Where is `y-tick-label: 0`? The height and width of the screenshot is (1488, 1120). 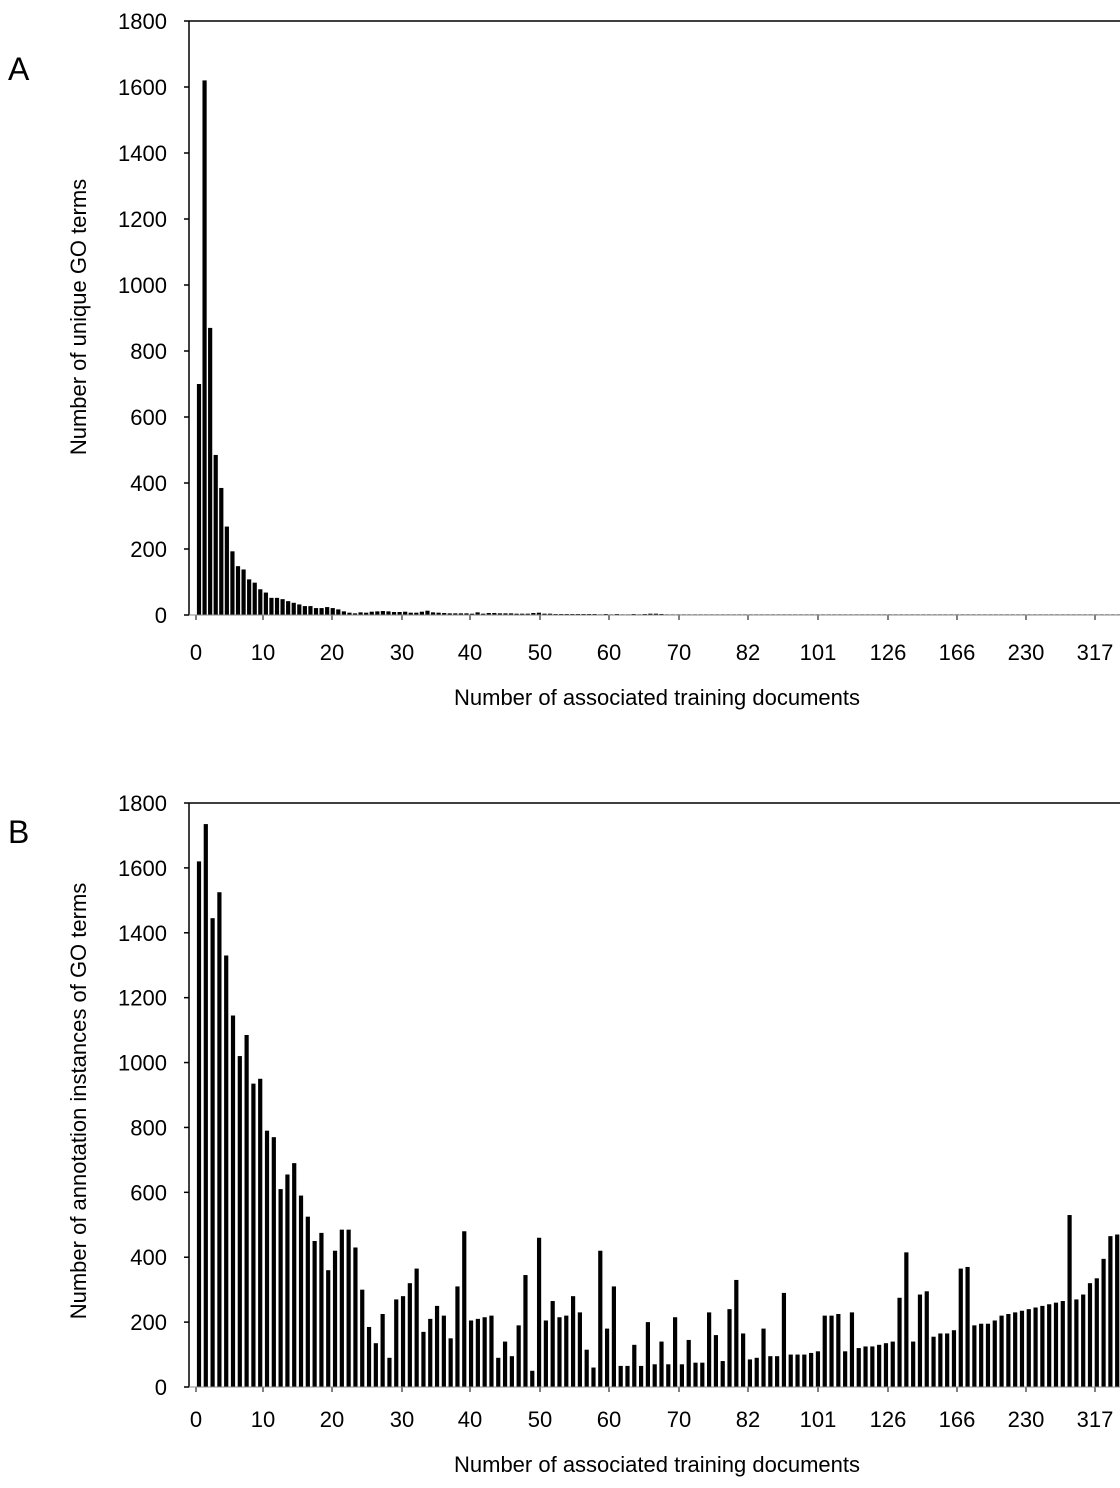 y-tick-label: 0 is located at coordinates (161, 615).